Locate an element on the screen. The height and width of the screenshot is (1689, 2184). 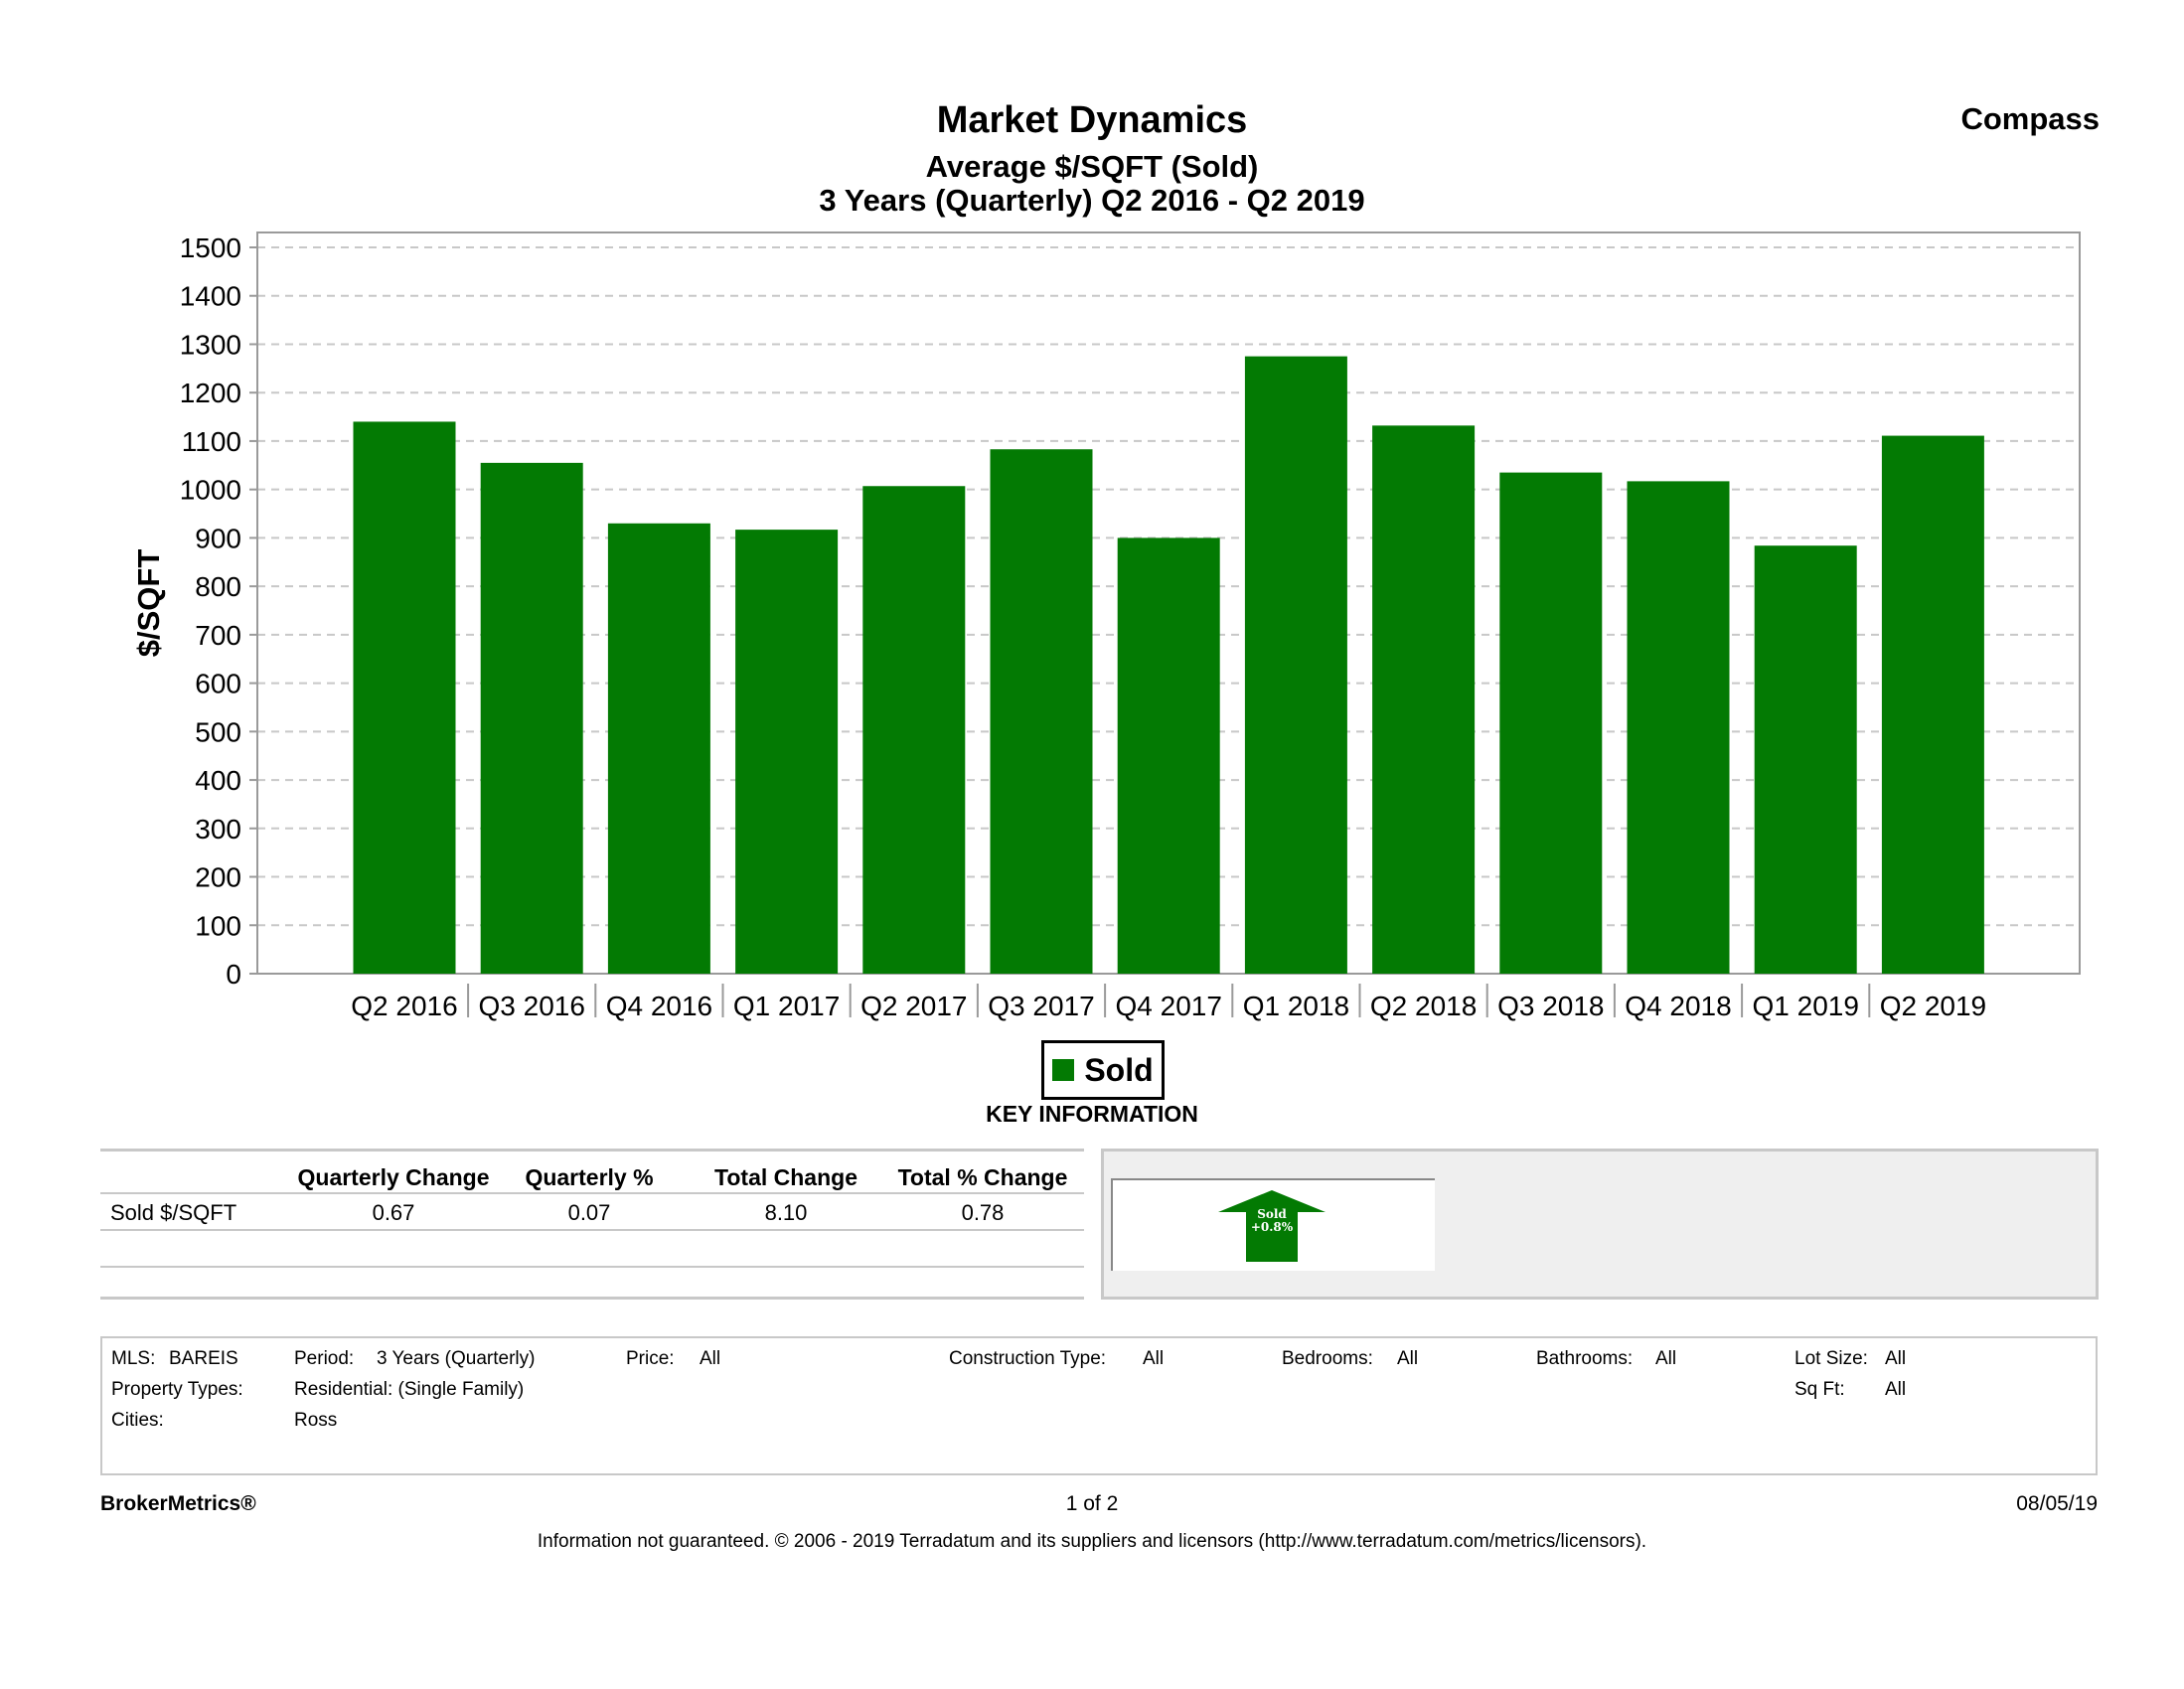
bathrooms-label: Bathrooms: is located at coordinates (1585, 1358).